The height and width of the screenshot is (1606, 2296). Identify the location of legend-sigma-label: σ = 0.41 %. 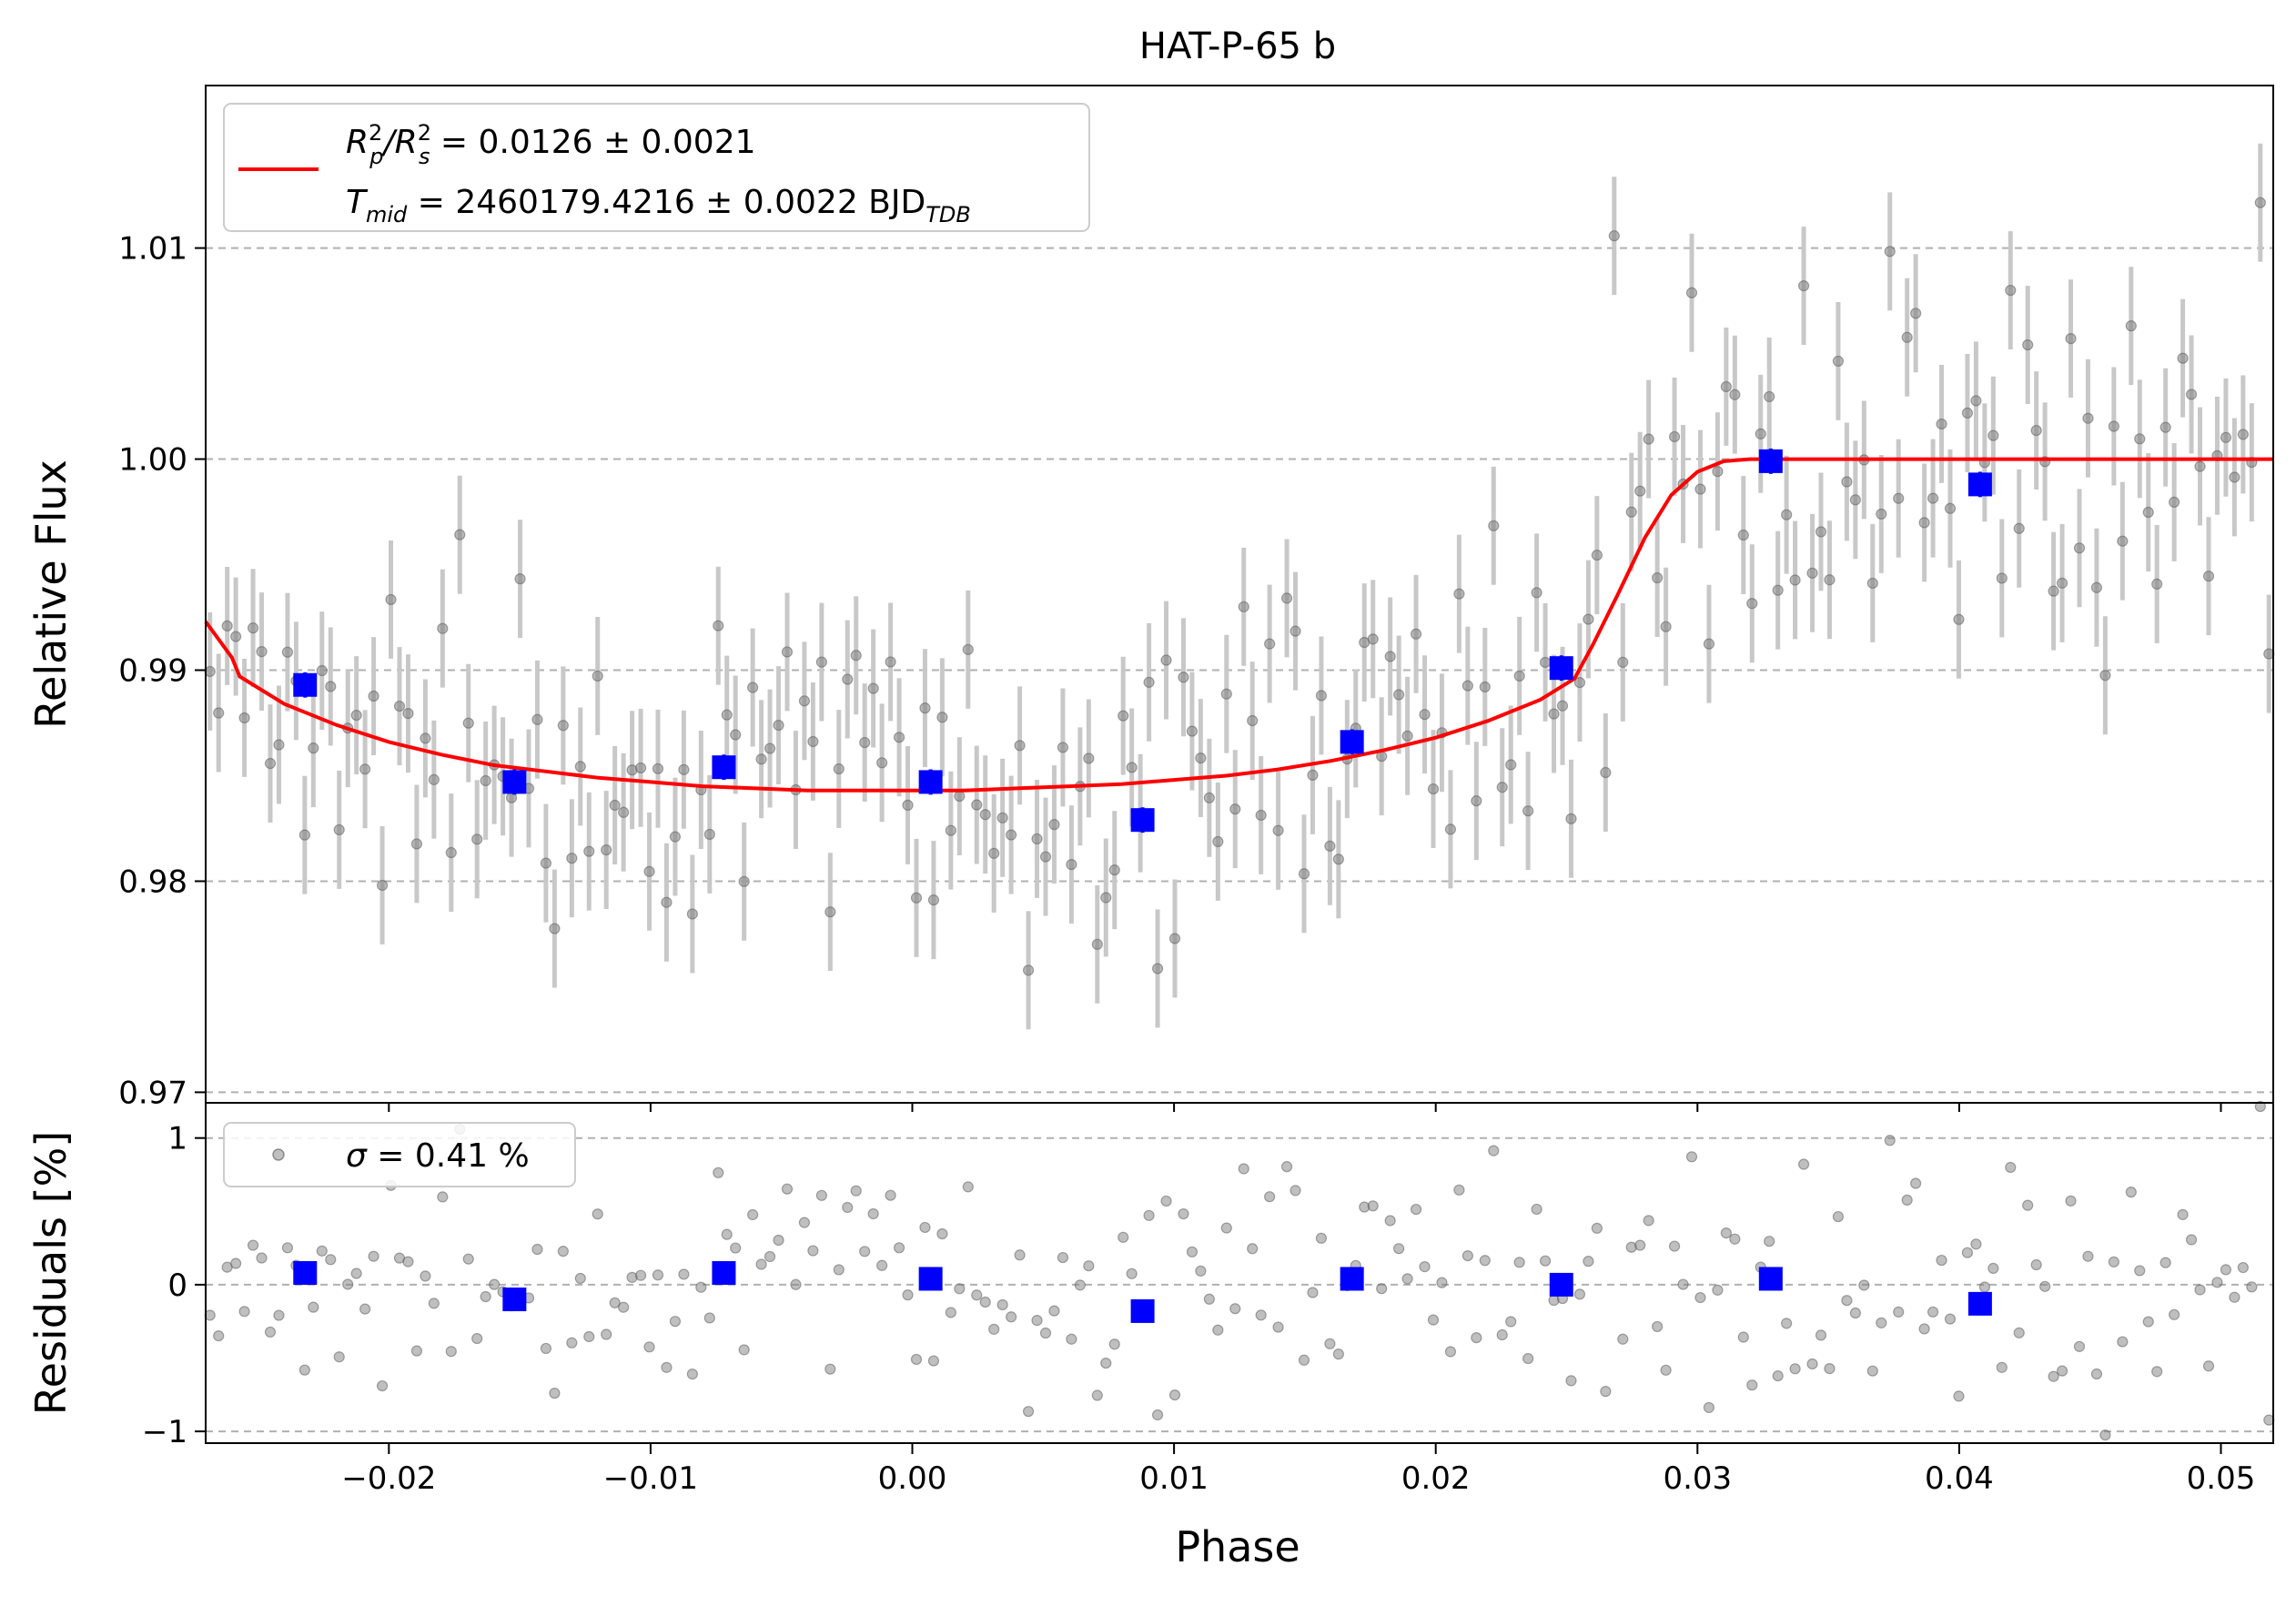
(438, 1156).